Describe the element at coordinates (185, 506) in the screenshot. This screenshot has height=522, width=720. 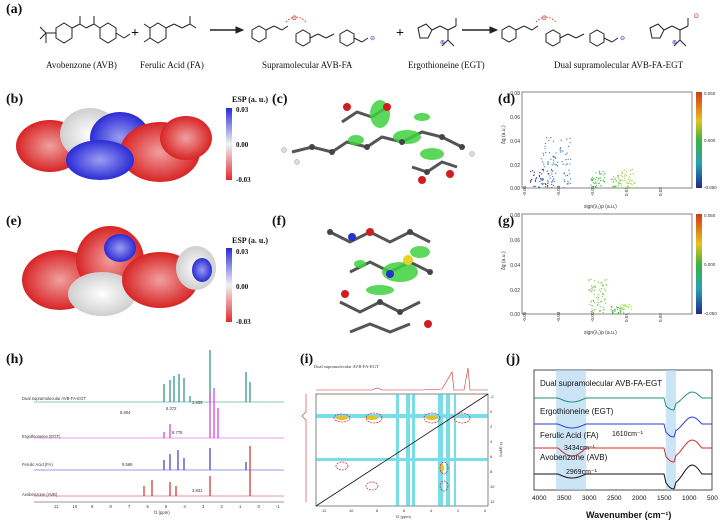
I see `nmr-xtick: 4` at that location.